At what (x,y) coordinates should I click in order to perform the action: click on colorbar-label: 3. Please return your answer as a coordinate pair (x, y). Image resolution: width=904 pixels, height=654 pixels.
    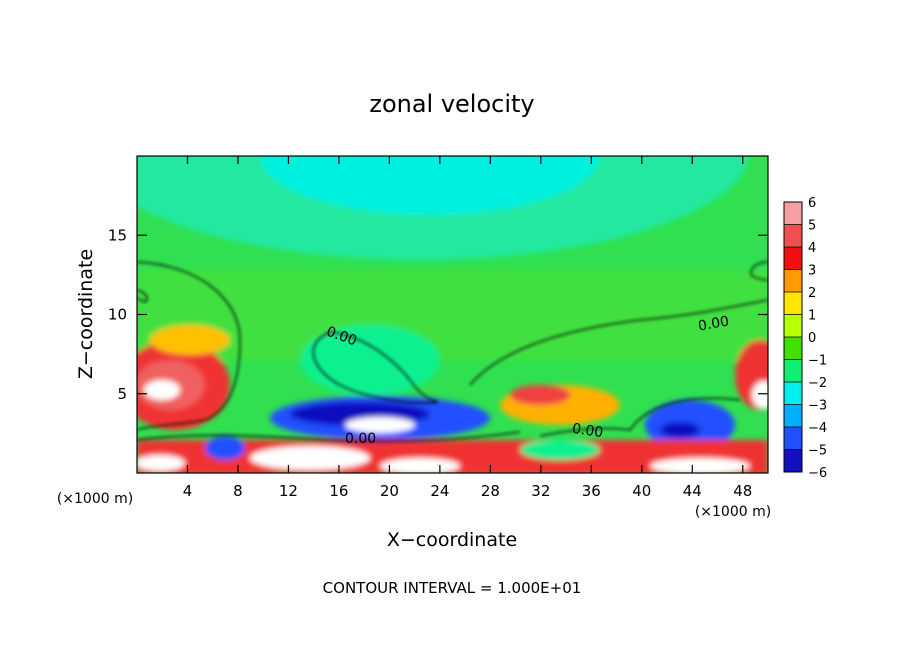
    Looking at the image, I should click on (812, 271).